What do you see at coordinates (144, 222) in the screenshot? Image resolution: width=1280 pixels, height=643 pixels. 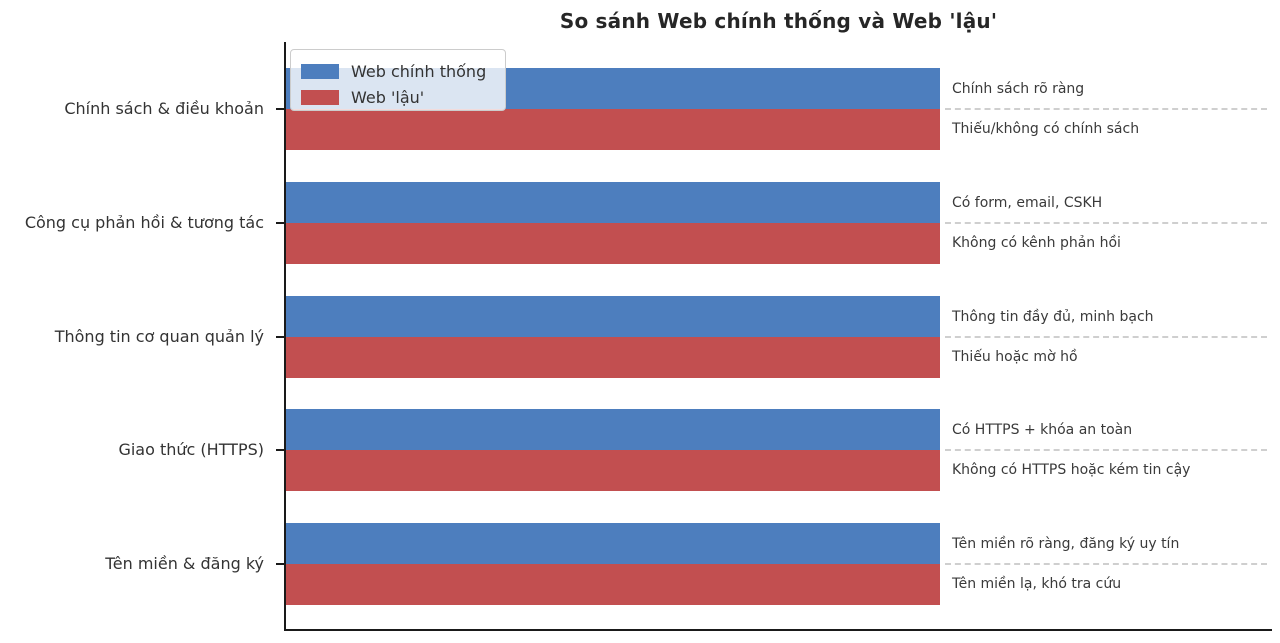 I see `category-label: Công cụ phản hồi & tương tác` at bounding box center [144, 222].